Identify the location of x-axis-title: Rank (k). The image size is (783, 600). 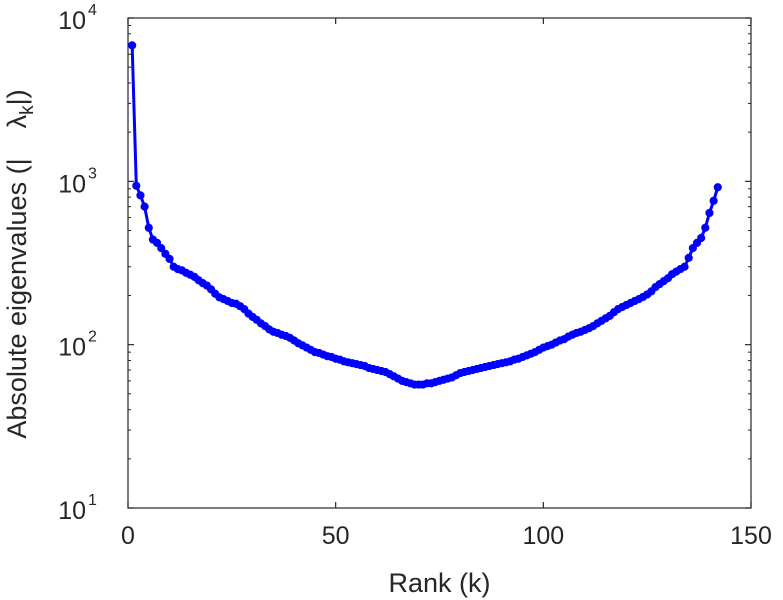
(439, 583).